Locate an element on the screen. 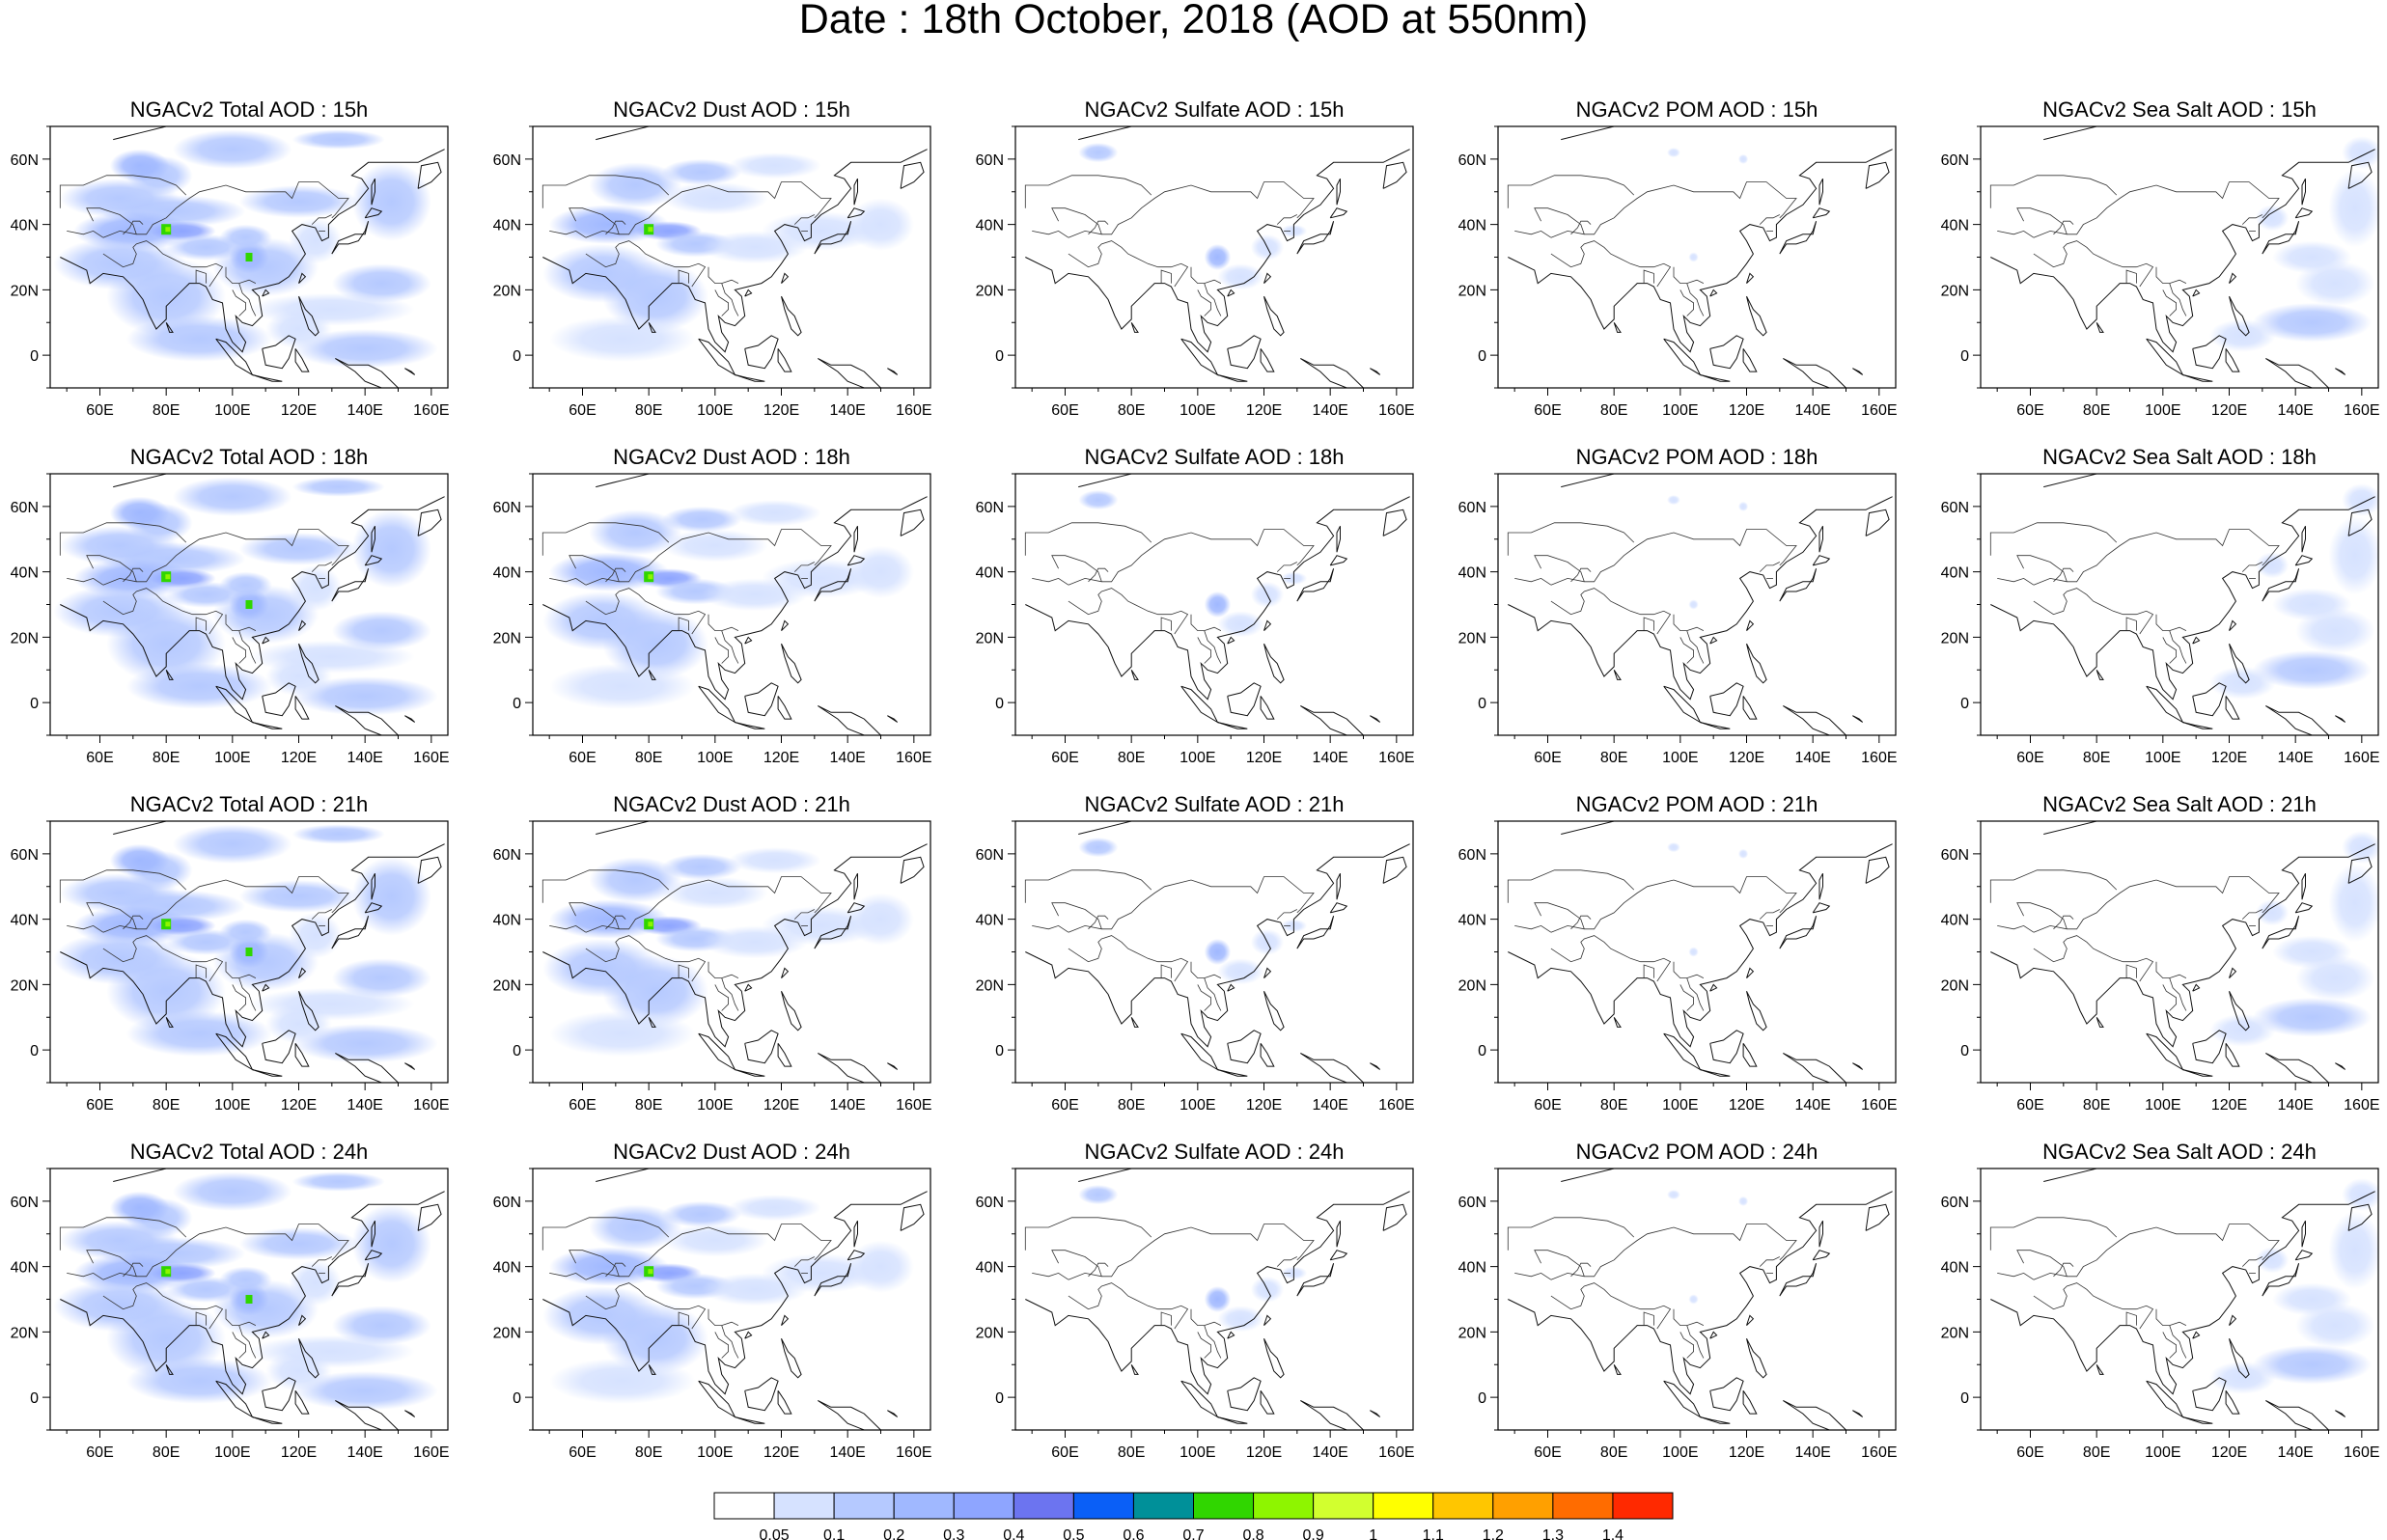  panel-title: NGACv2 Sea Salt AOD : 21h is located at coordinates (2179, 804).